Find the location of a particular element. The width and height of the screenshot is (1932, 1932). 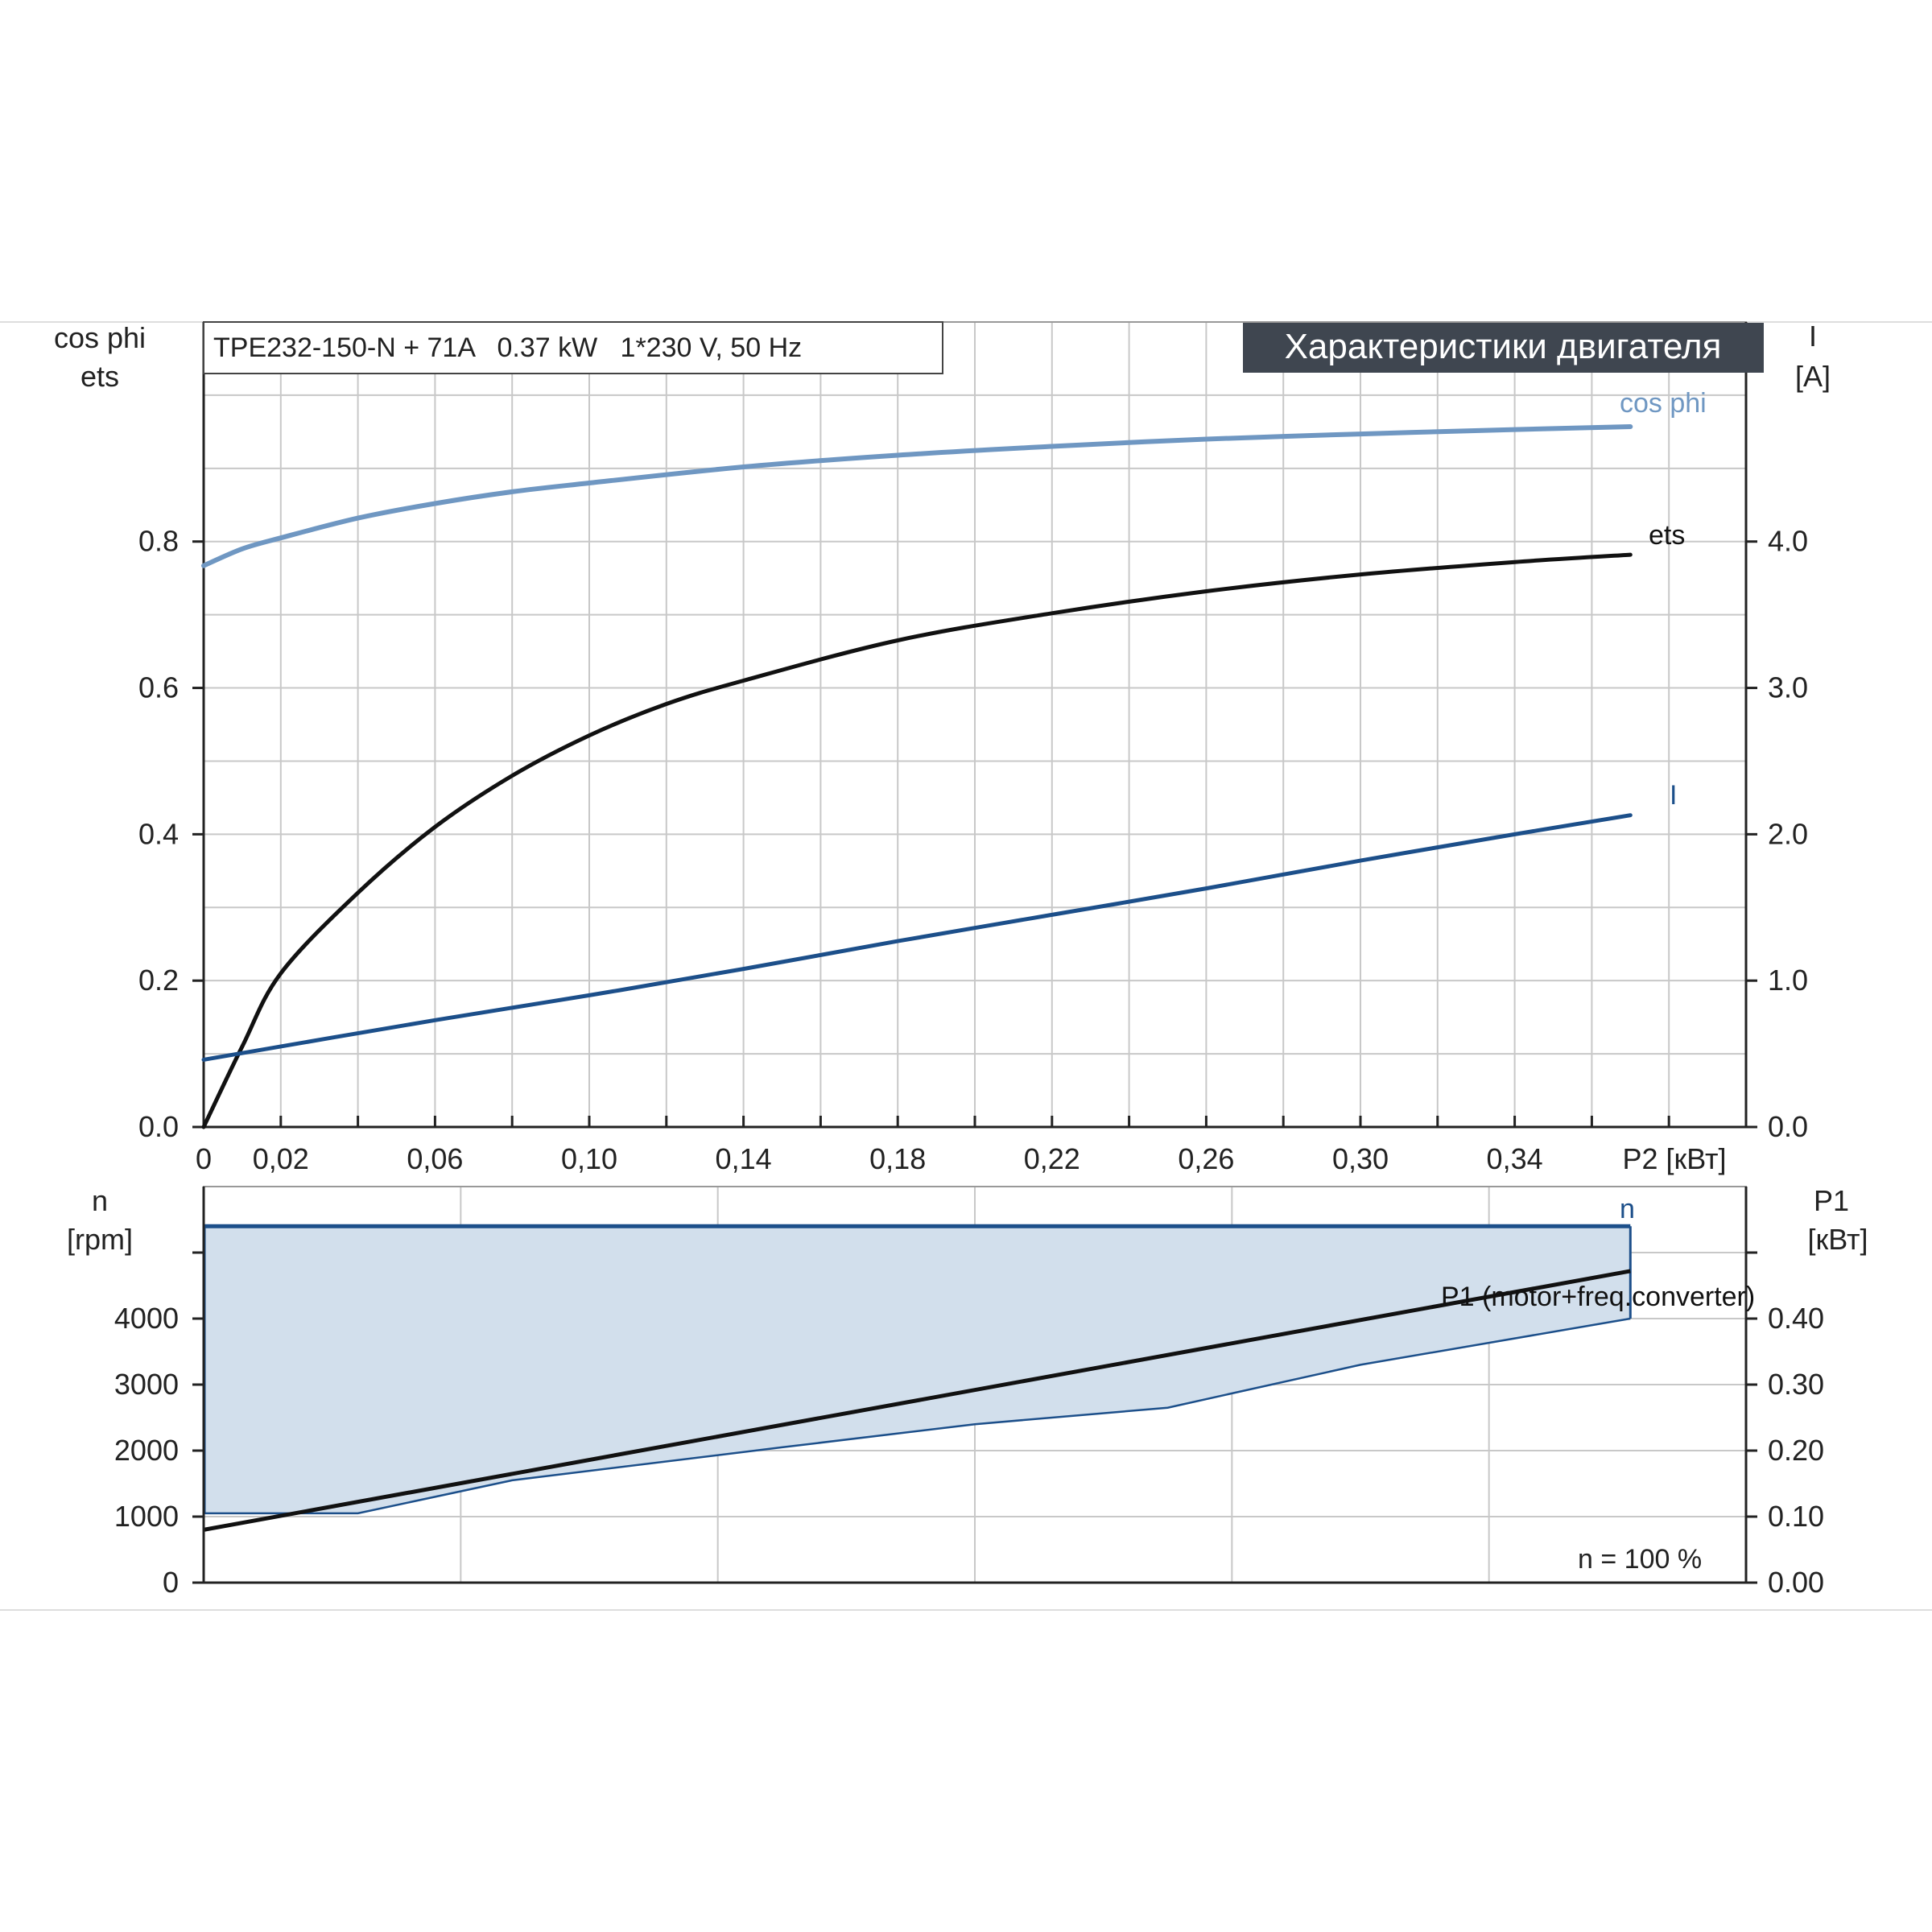

upper-x-tick-label: 0,30 is located at coordinates (1360, 1158).